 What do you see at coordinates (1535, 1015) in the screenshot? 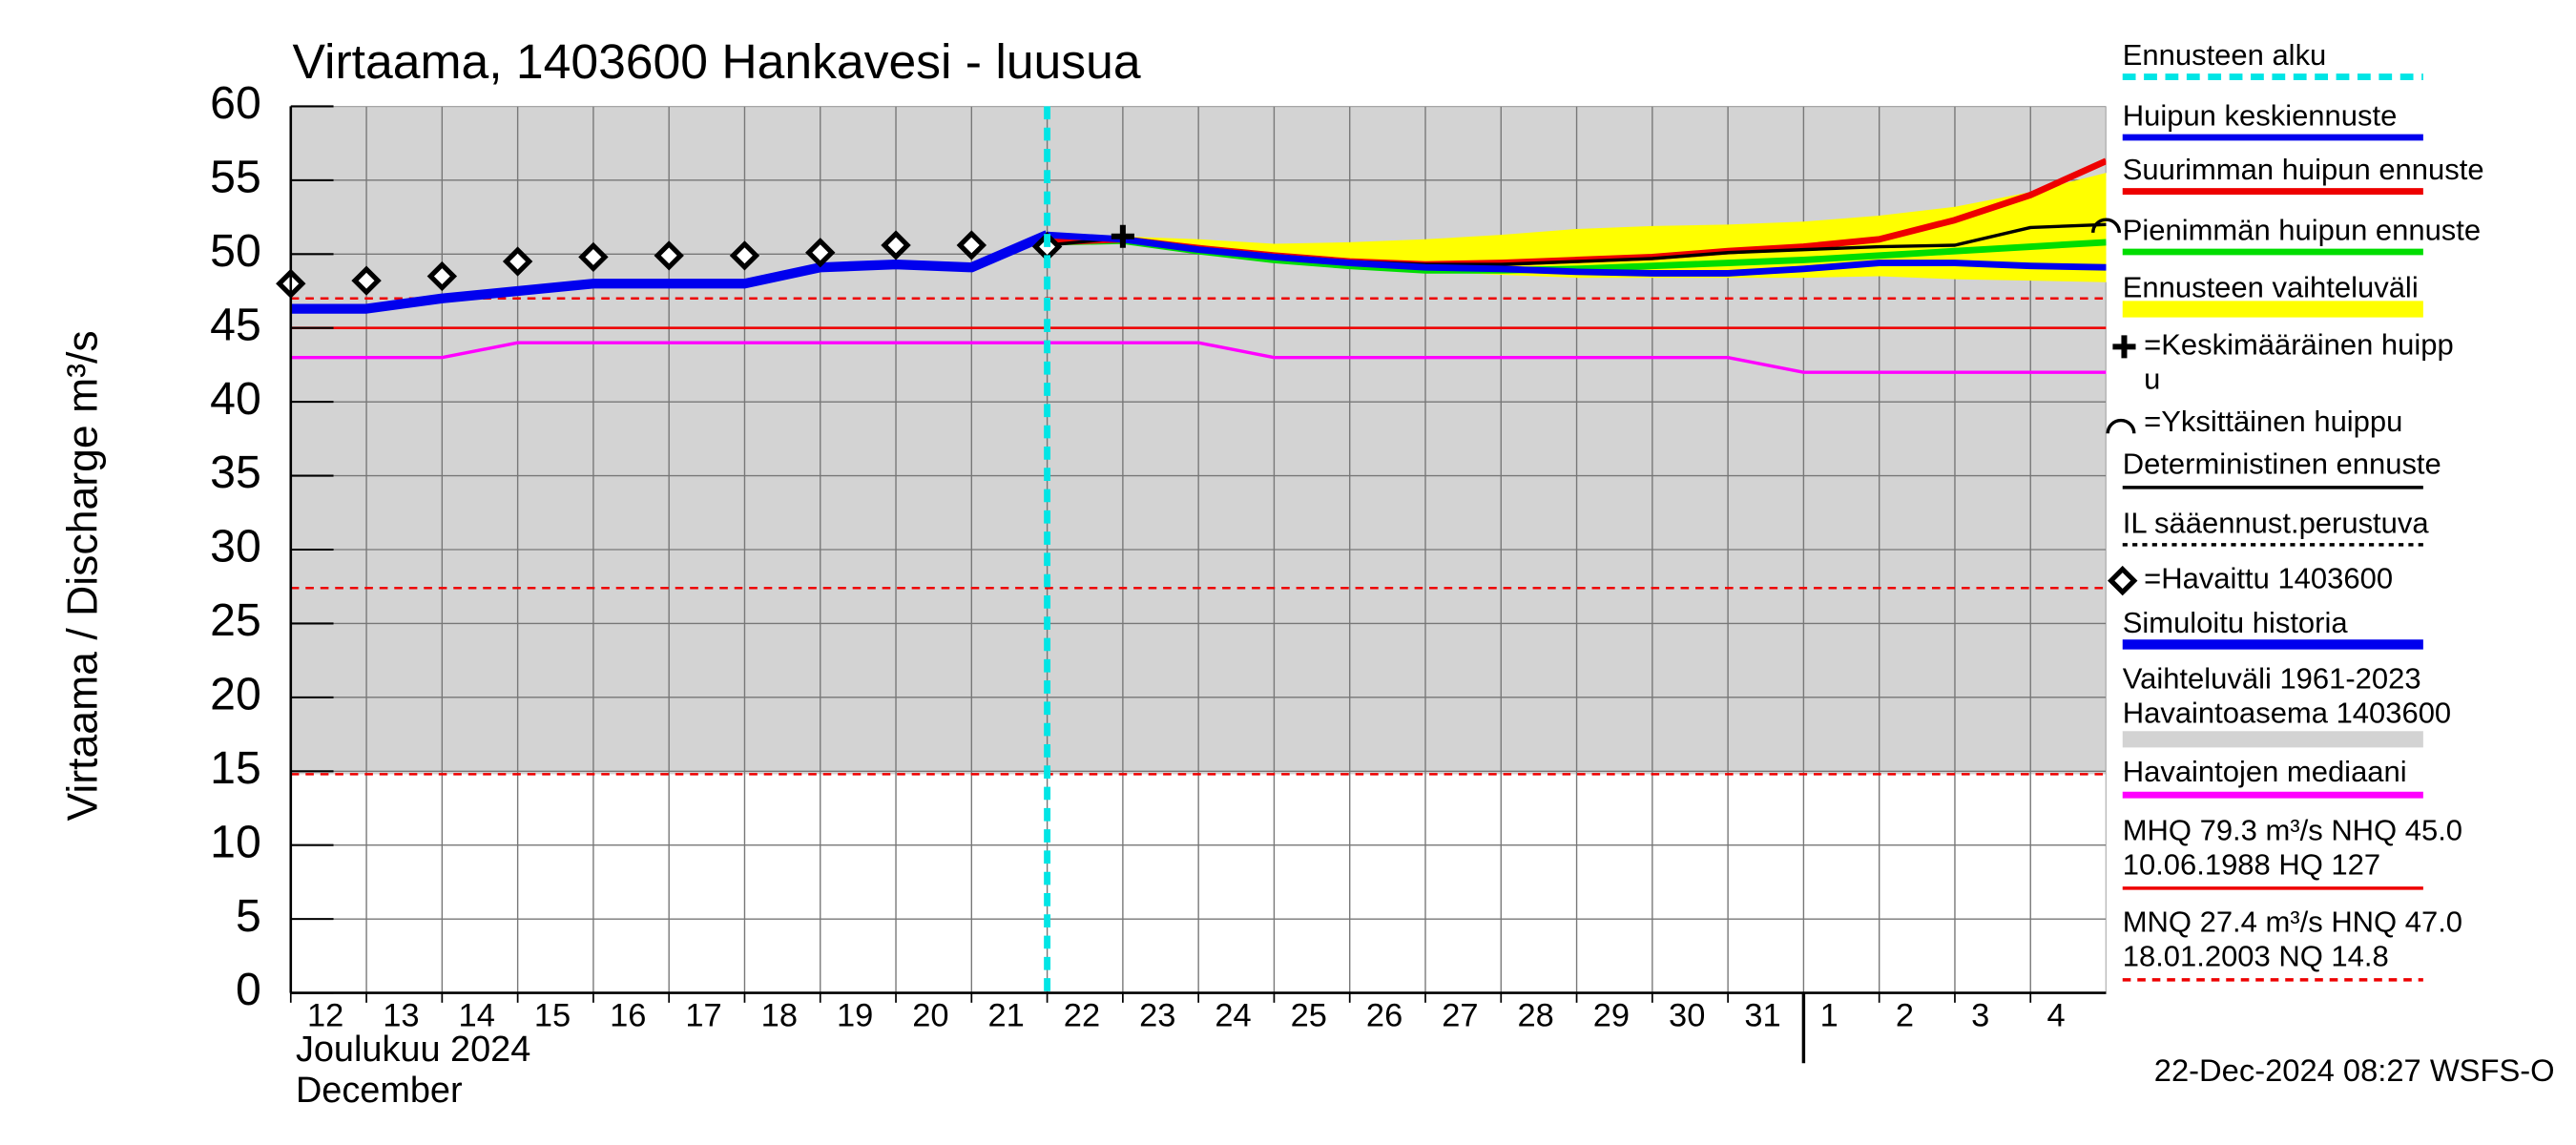
I see `x-tick-label: 28` at bounding box center [1535, 1015].